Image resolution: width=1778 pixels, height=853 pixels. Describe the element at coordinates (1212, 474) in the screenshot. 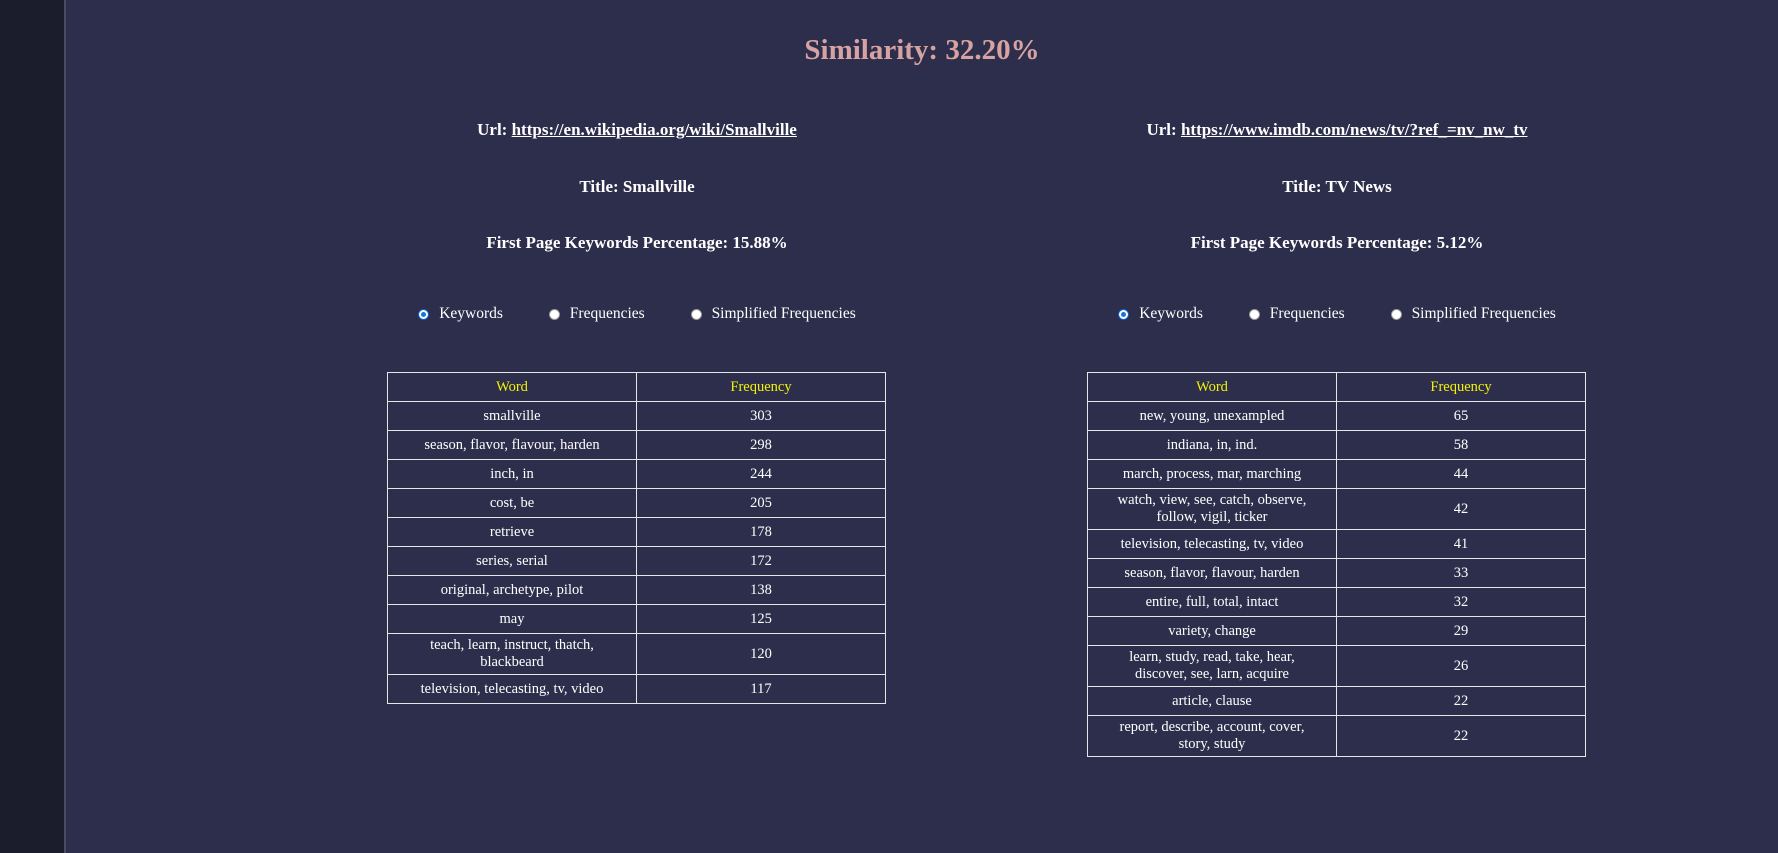

I see `word-cell: march, process, mar, marching` at that location.